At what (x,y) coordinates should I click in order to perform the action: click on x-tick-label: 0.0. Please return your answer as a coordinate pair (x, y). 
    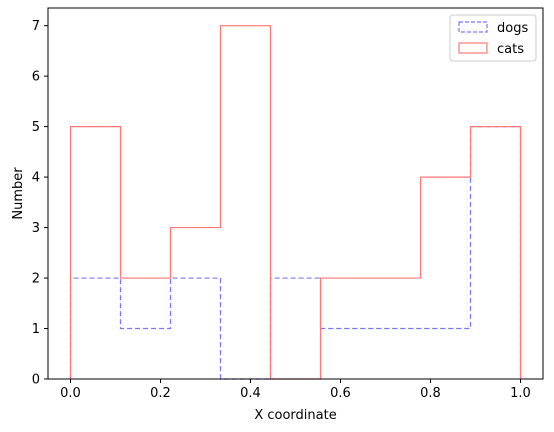
    Looking at the image, I should click on (70, 393).